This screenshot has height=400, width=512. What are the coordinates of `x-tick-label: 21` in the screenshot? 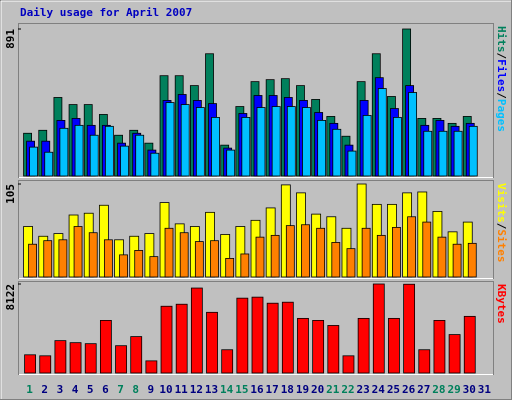 It's located at (333, 389).